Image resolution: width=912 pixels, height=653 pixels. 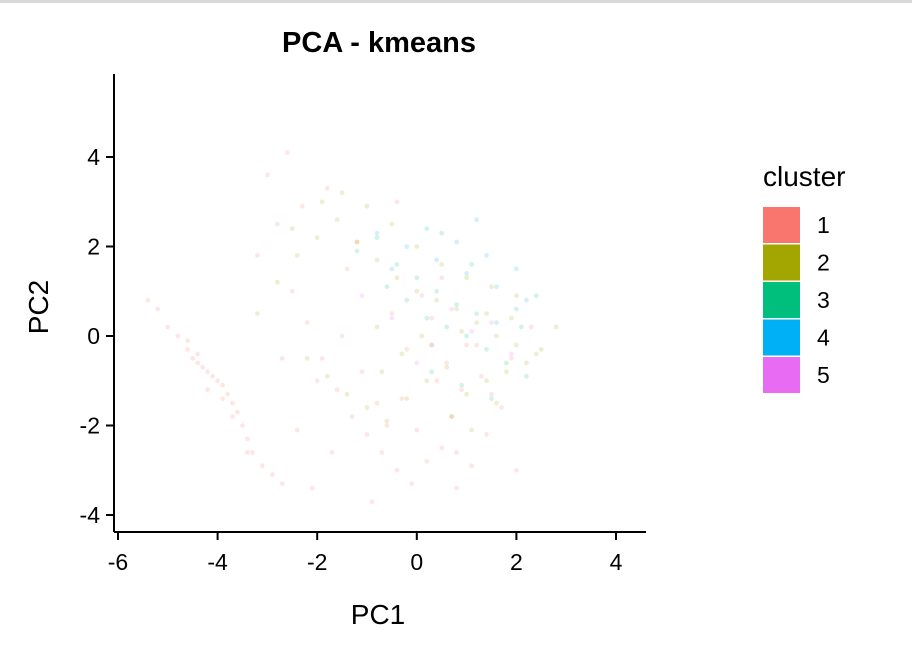 I want to click on x-tick-label: 0, so click(x=416, y=562).